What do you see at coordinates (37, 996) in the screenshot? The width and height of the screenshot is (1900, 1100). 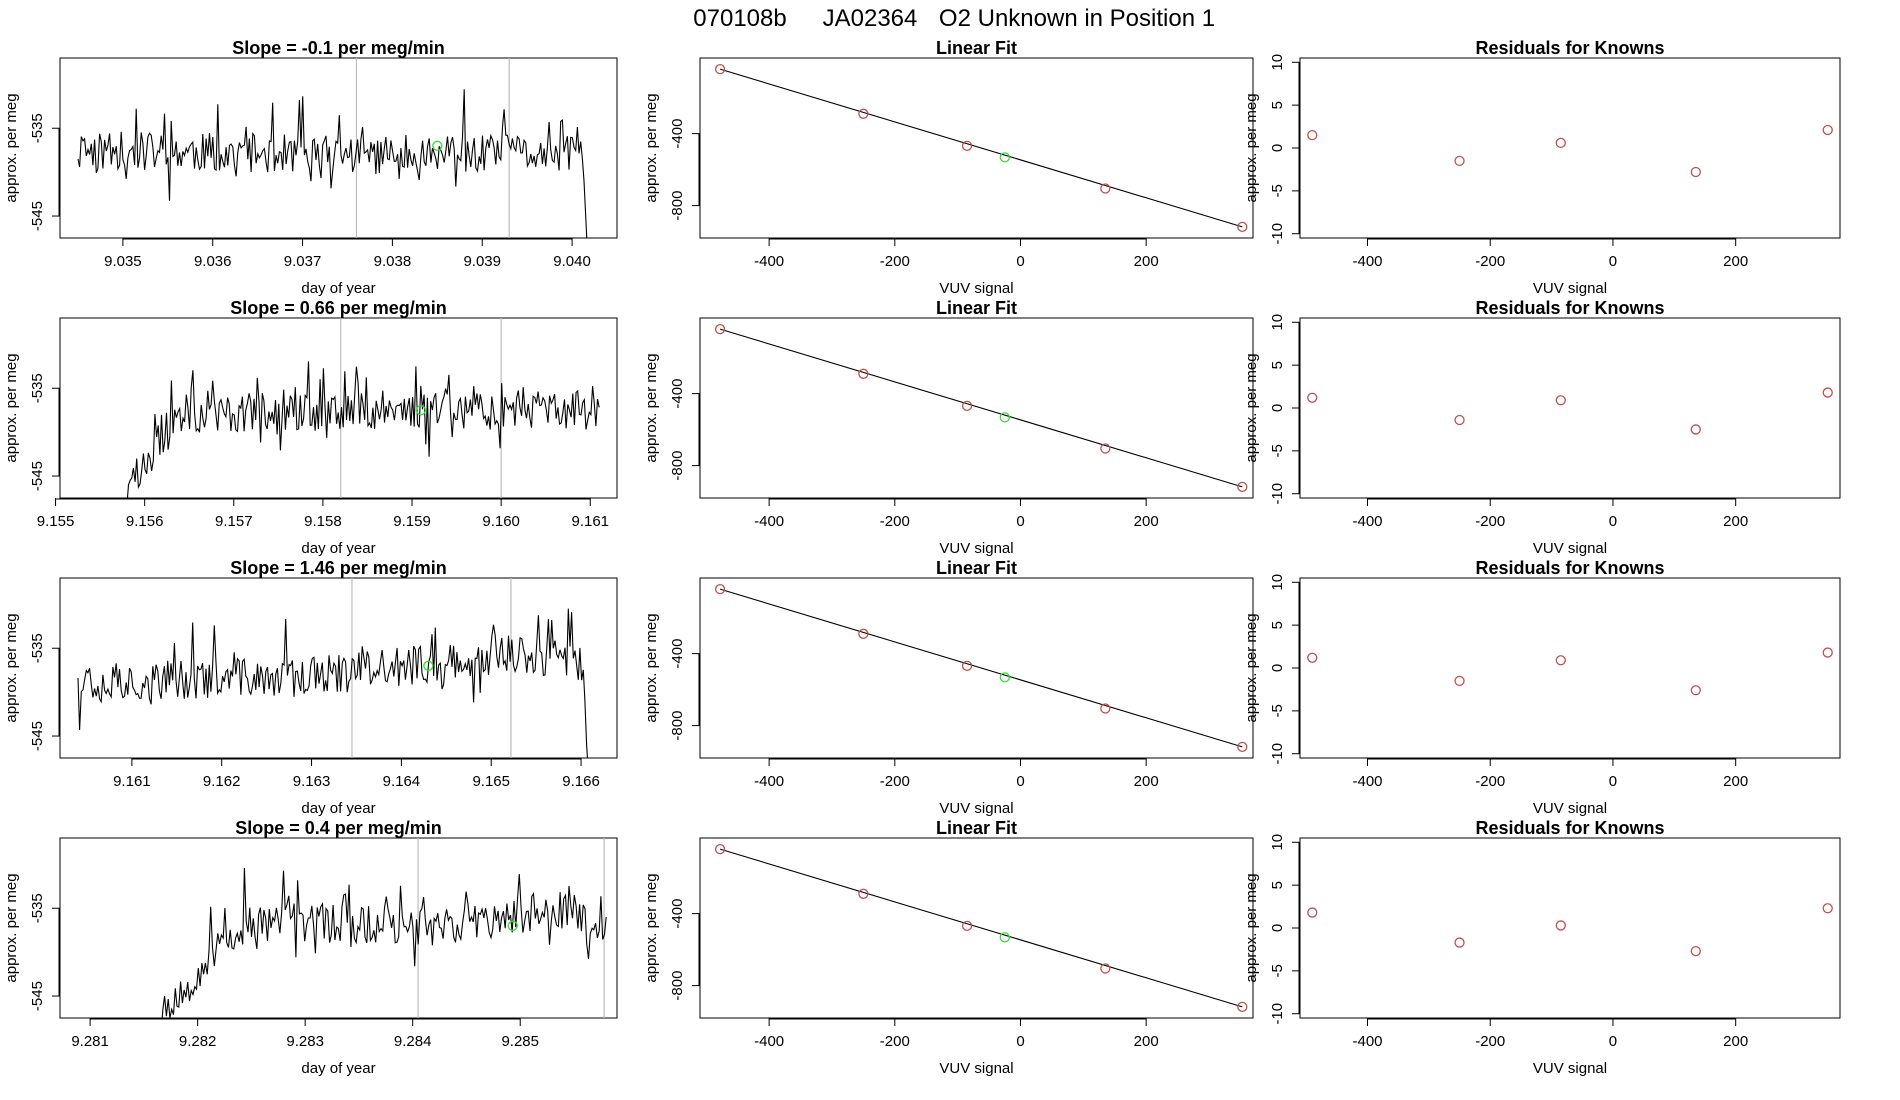 I see `y-tick-label: -545` at bounding box center [37, 996].